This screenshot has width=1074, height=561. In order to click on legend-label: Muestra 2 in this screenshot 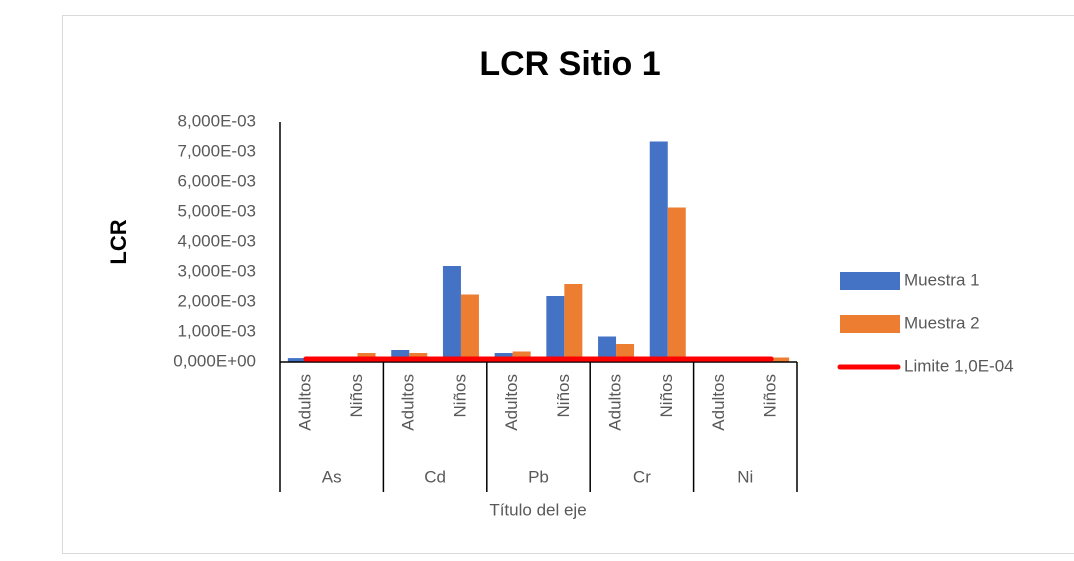, I will do `click(942, 322)`.